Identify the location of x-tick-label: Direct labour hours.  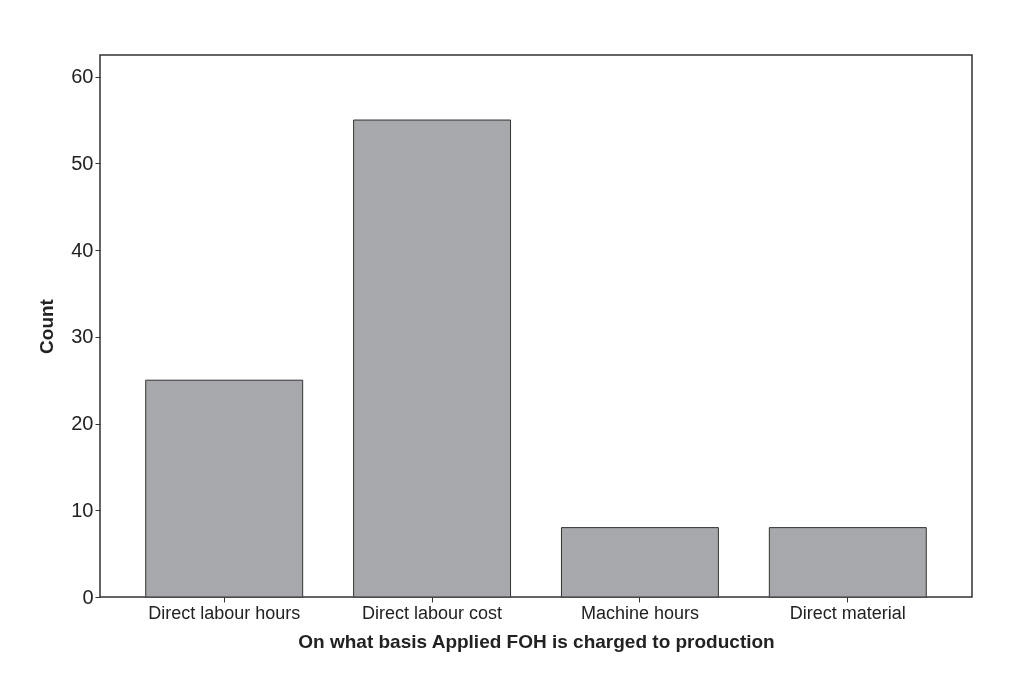
(224, 612).